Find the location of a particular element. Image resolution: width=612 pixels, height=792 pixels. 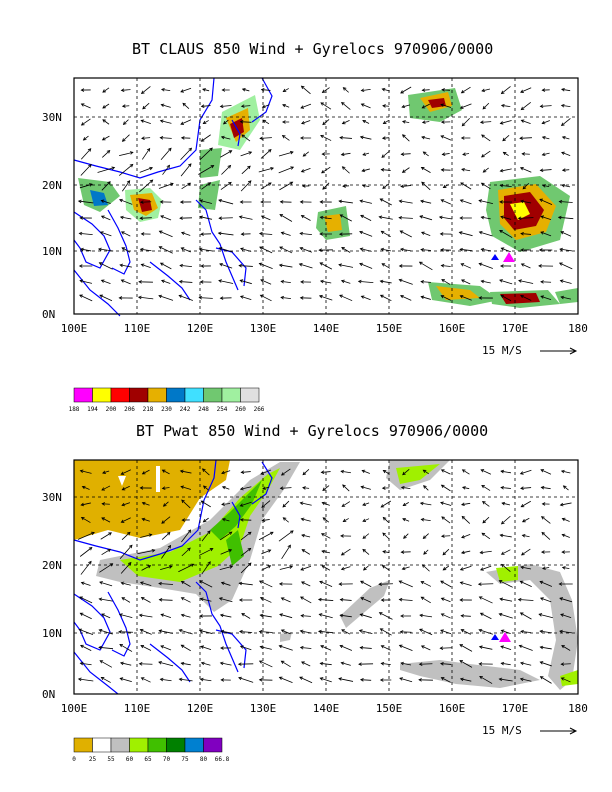

lat-label: 30N is located at coordinates (52, 497).